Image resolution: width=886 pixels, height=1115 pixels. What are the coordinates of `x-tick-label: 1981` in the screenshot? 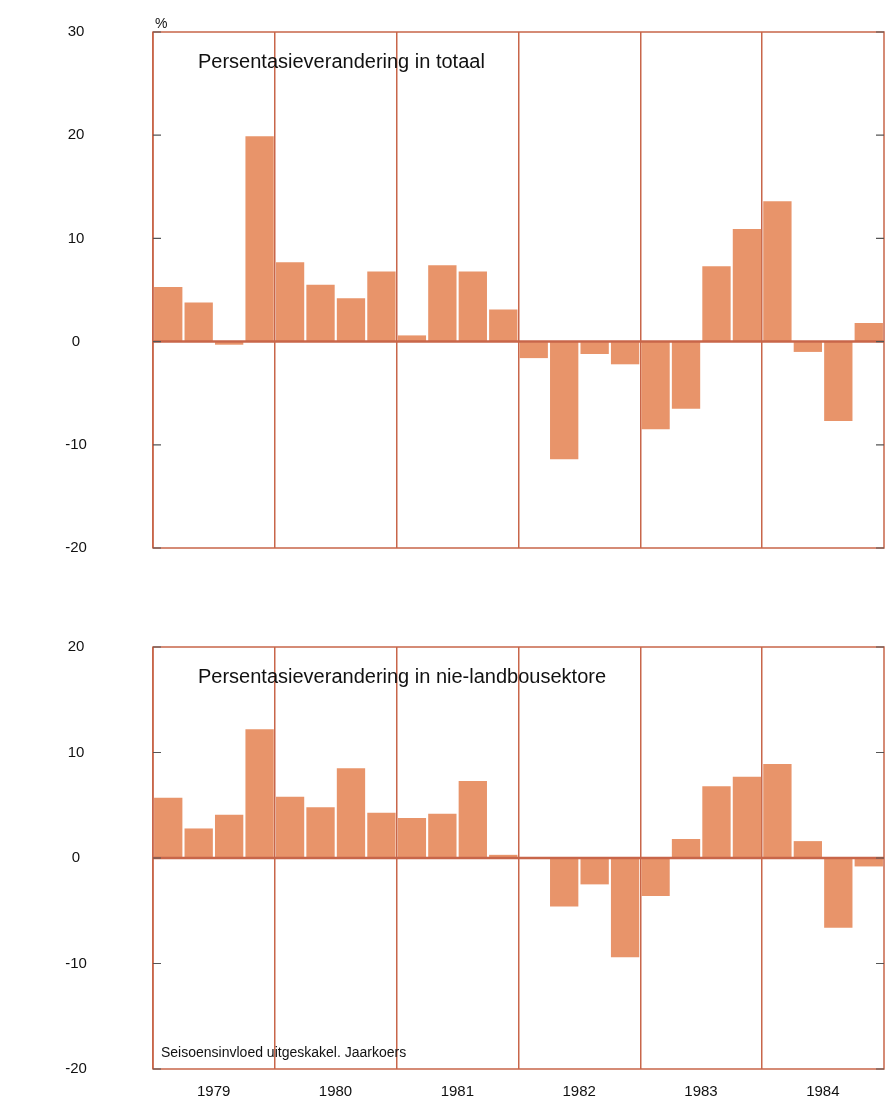 It's located at (457, 1091).